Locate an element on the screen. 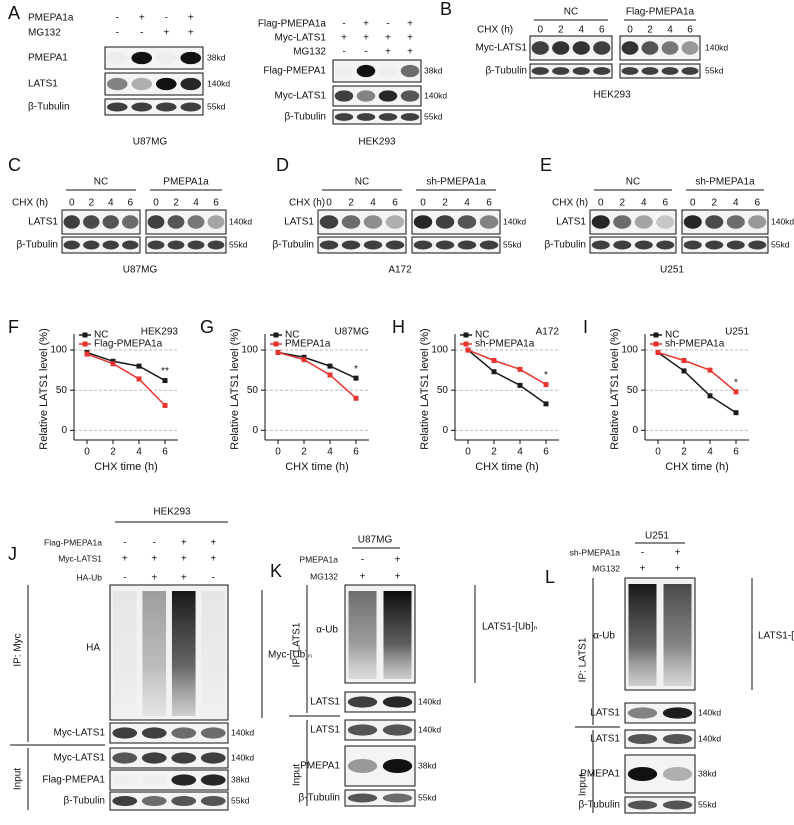 The height and width of the screenshot is (825, 794). group-label: sh-PMEPA1a is located at coordinates (456, 182).